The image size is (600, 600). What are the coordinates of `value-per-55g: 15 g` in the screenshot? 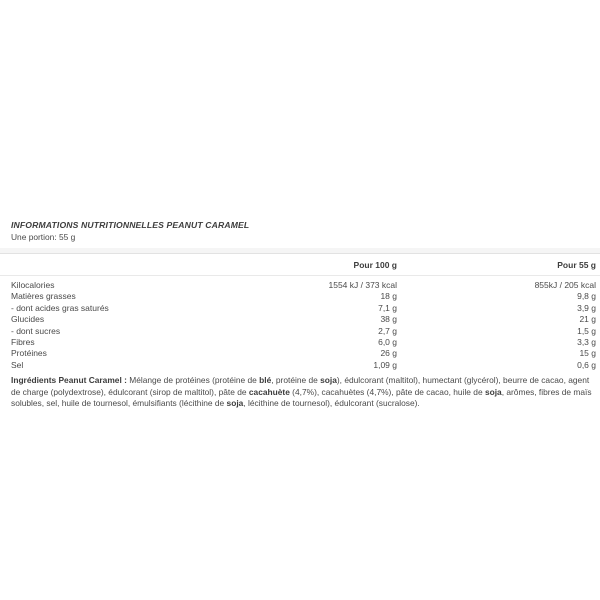 It's located at (587, 353).